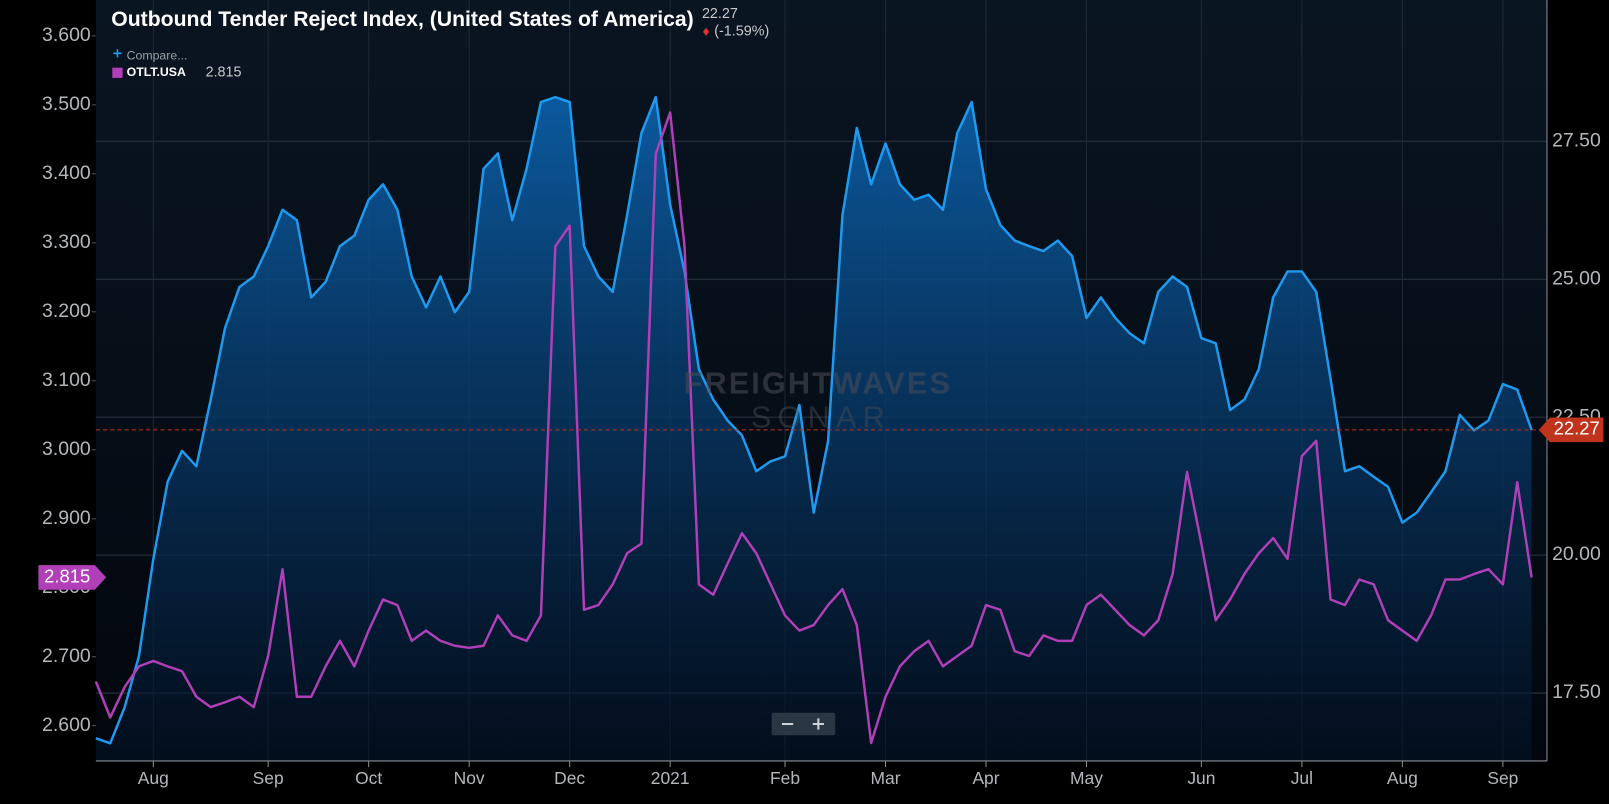  Describe the element at coordinates (67, 575) in the screenshot. I see `last-value-label: 2.815` at that location.